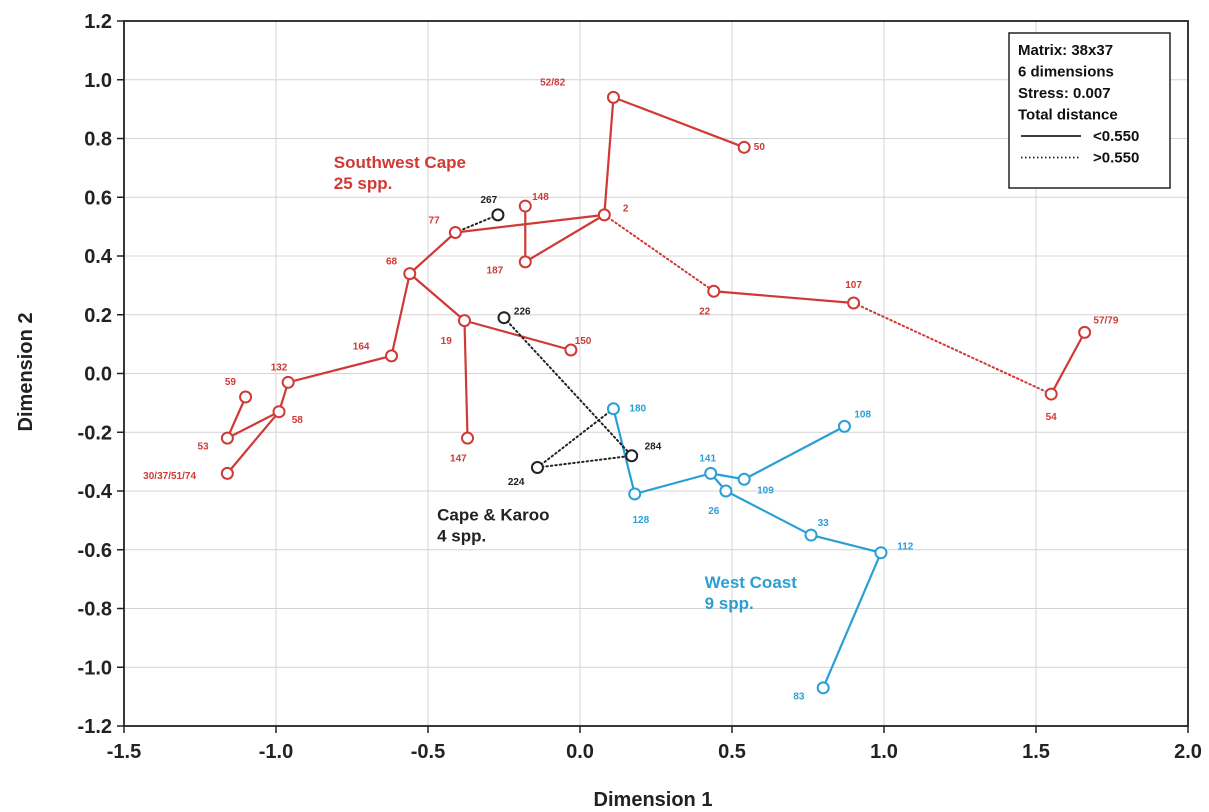 This screenshot has height=812, width=1209. What do you see at coordinates (458, 458) in the screenshot?
I see `point-label: 147` at bounding box center [458, 458].